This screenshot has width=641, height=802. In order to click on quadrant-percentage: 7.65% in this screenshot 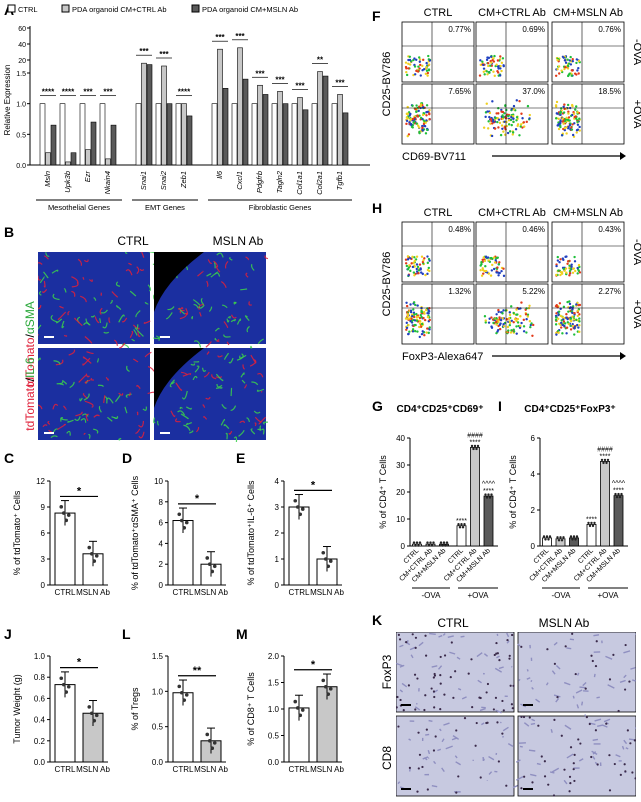, I will do `click(459, 91)`.